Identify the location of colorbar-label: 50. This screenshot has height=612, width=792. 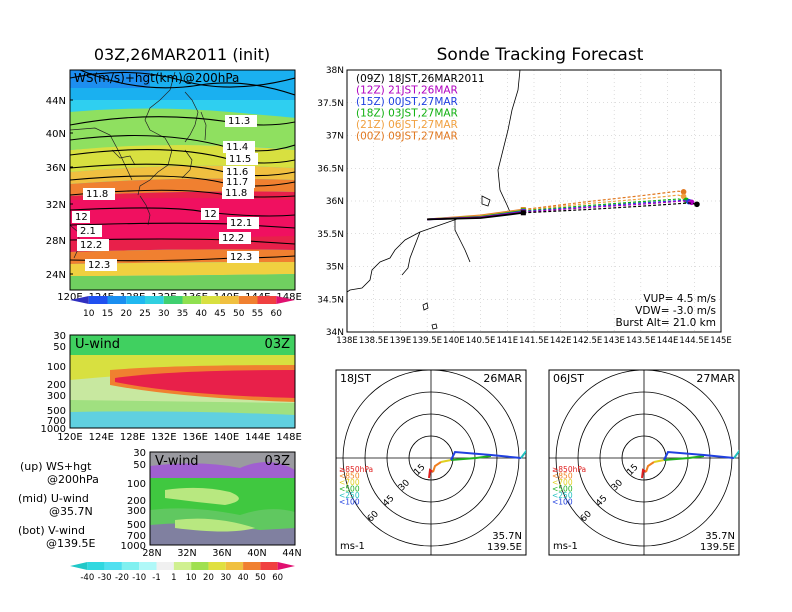
(239, 314).